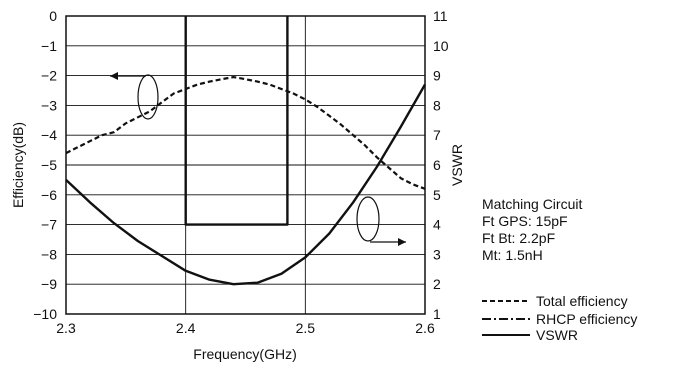 The width and height of the screenshot is (677, 367). Describe the element at coordinates (66, 328) in the screenshot. I see `x-tick-label: 2.3` at that location.